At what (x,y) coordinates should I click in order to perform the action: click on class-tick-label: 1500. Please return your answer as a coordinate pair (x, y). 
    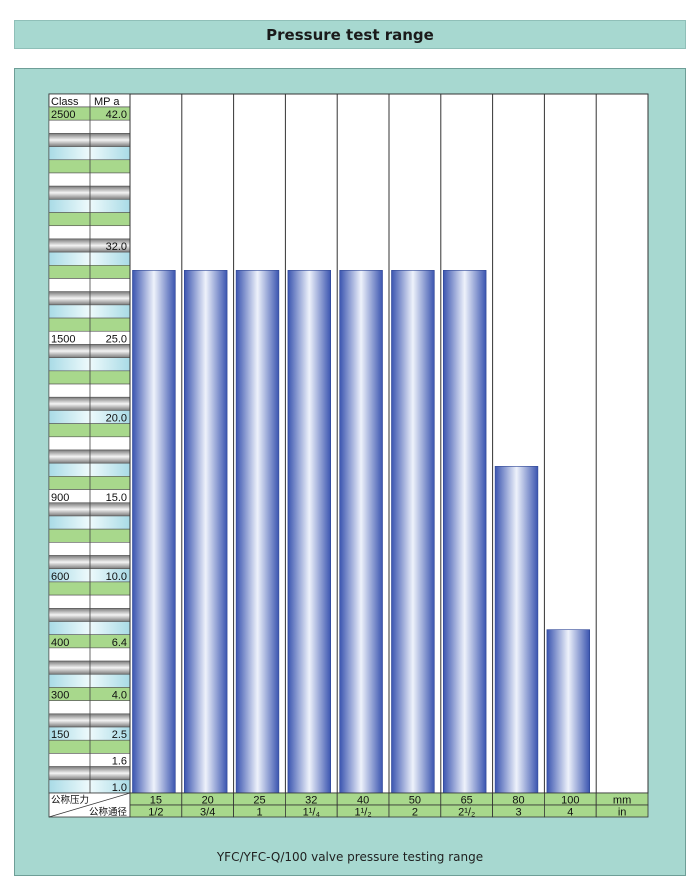
    Looking at the image, I should click on (63, 339).